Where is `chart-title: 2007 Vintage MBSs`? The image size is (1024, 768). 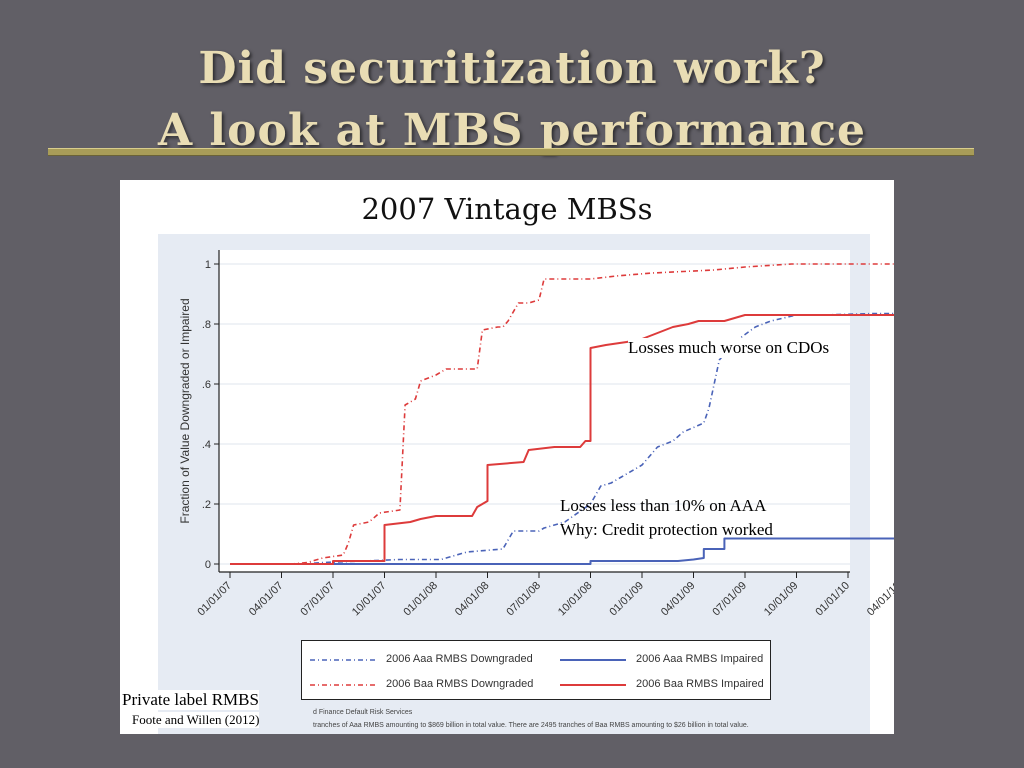 chart-title: 2007 Vintage MBSs is located at coordinates (507, 209).